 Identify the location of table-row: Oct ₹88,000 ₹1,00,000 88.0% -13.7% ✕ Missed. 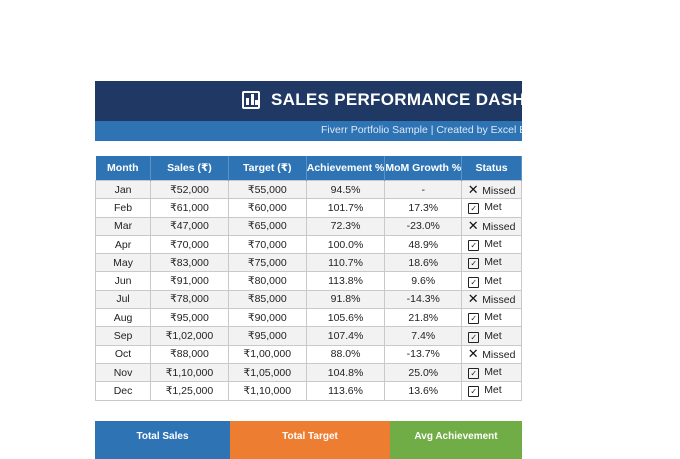
(308, 354).